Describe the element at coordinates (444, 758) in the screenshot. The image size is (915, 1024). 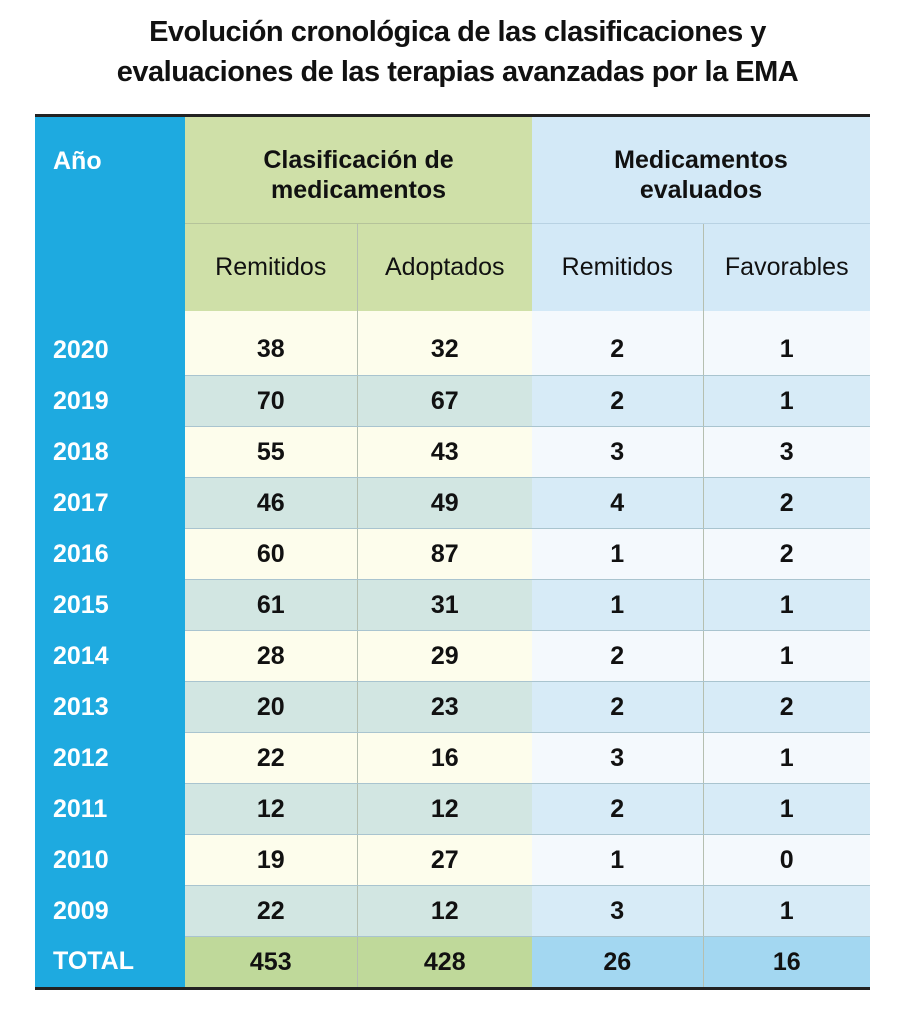
I see `value-cell: 16` at that location.